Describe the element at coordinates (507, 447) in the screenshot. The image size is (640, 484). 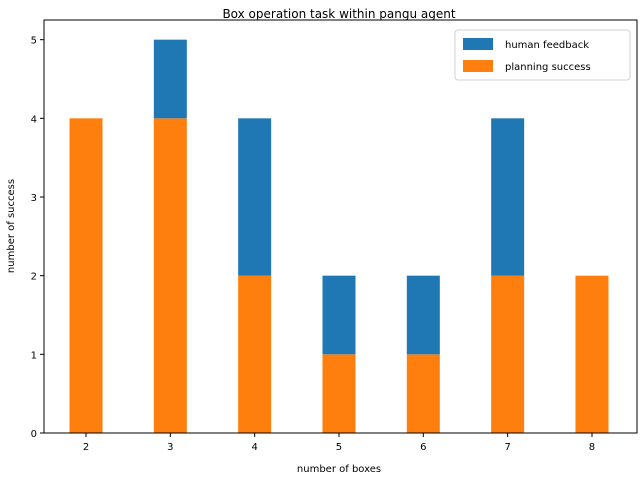
I see `x-tick-label-7: 7` at that location.